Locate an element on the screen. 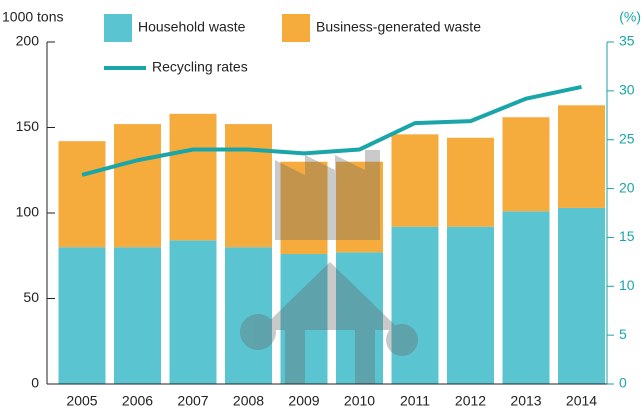  y2-tick-label: 30 is located at coordinates (627, 90).